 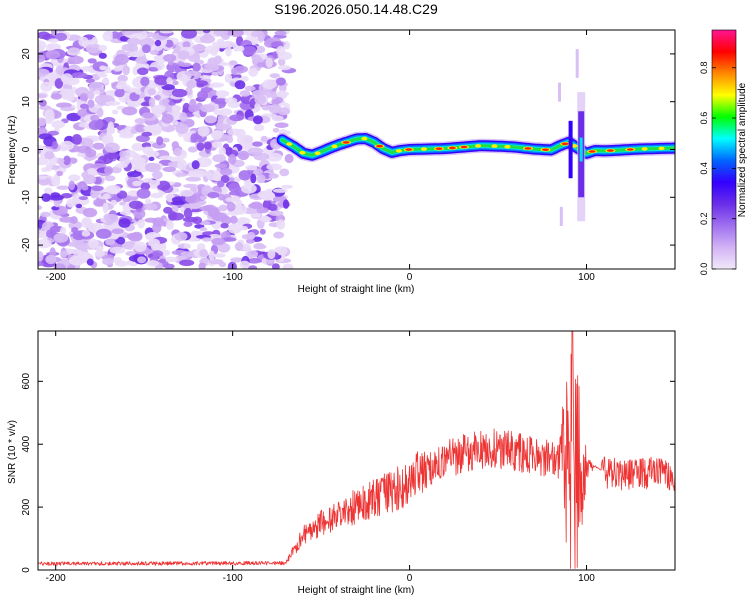 What do you see at coordinates (577, 63) in the screenshot?
I see `spike-upper-blob` at bounding box center [577, 63].